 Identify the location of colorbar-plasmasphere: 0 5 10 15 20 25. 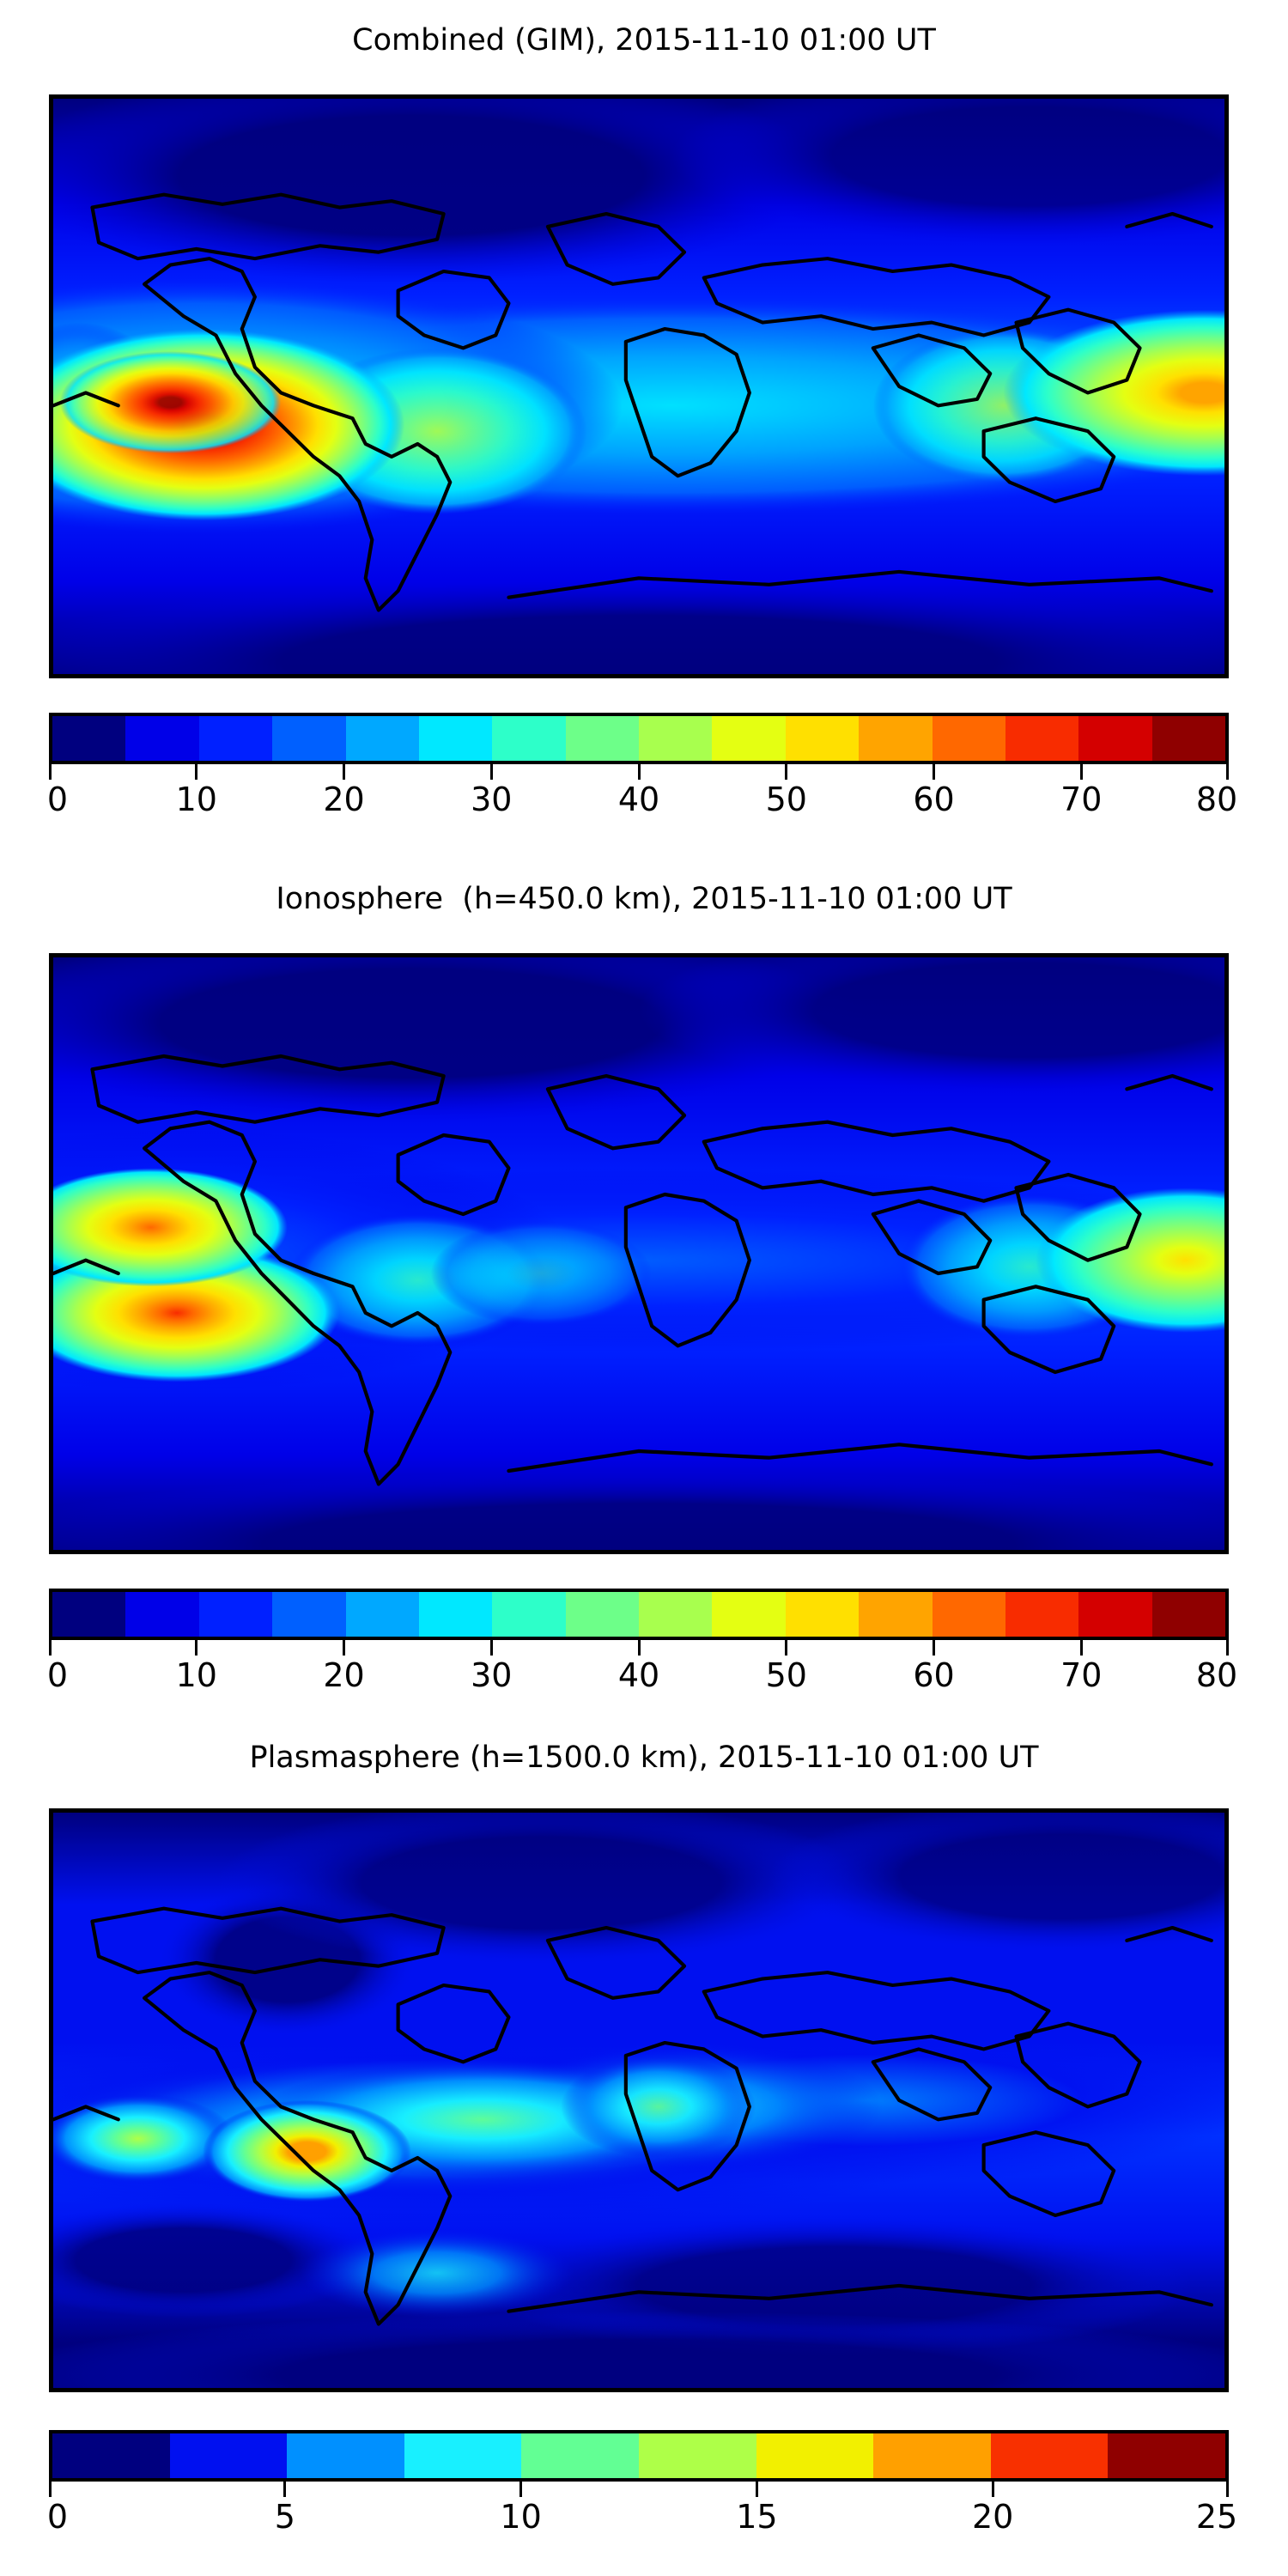
(641, 2484).